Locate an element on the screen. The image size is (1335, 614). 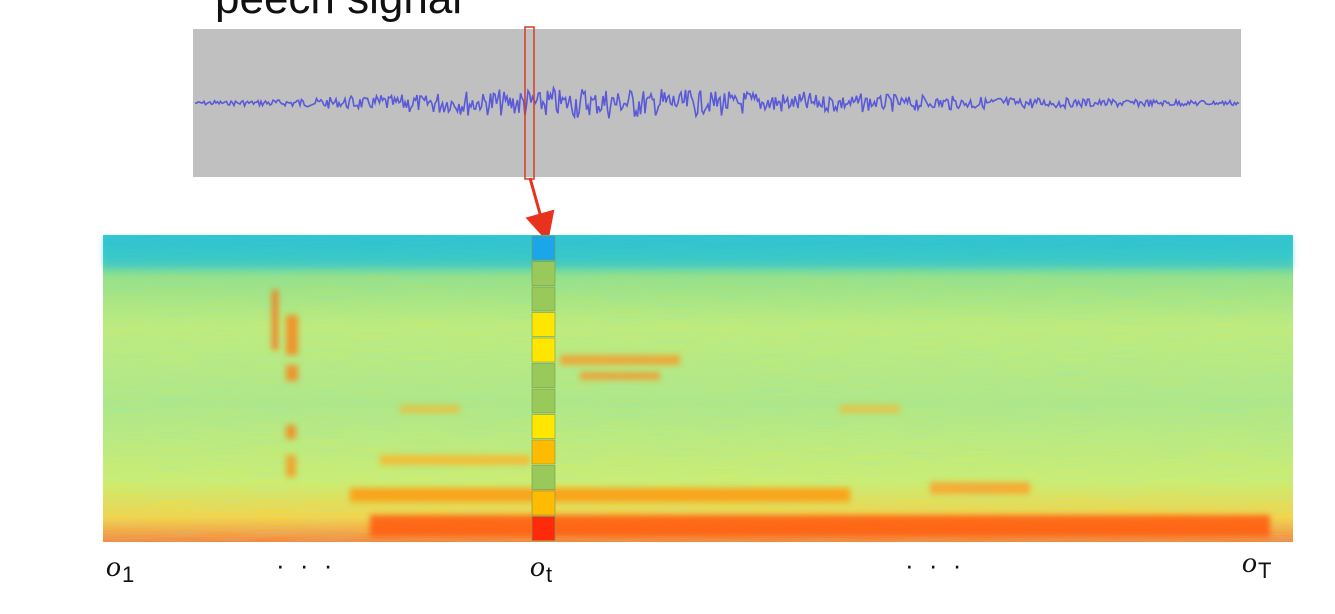
dots-left: · · · is located at coordinates (306, 565).